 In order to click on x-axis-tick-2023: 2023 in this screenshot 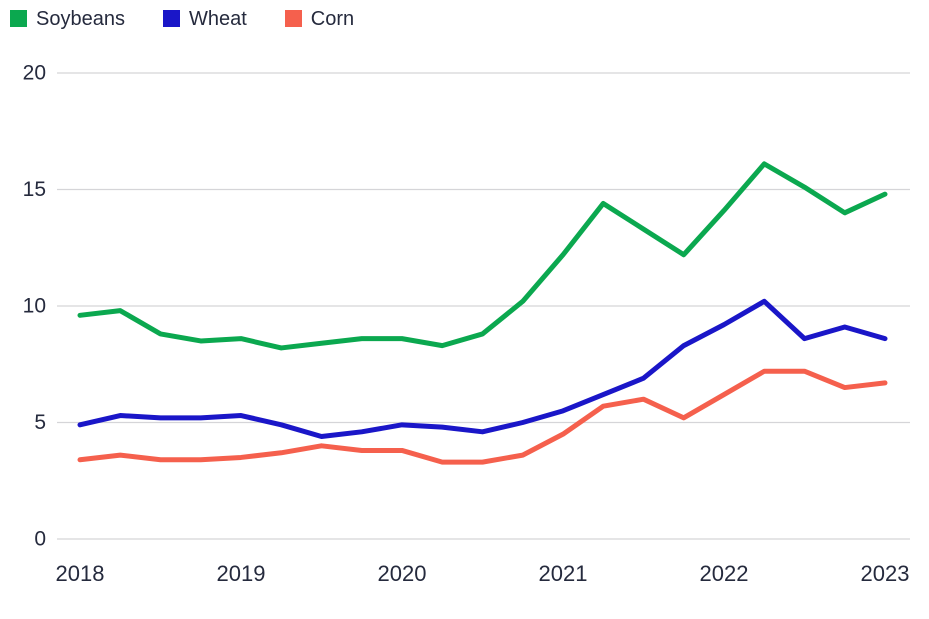, I will do `click(885, 573)`.